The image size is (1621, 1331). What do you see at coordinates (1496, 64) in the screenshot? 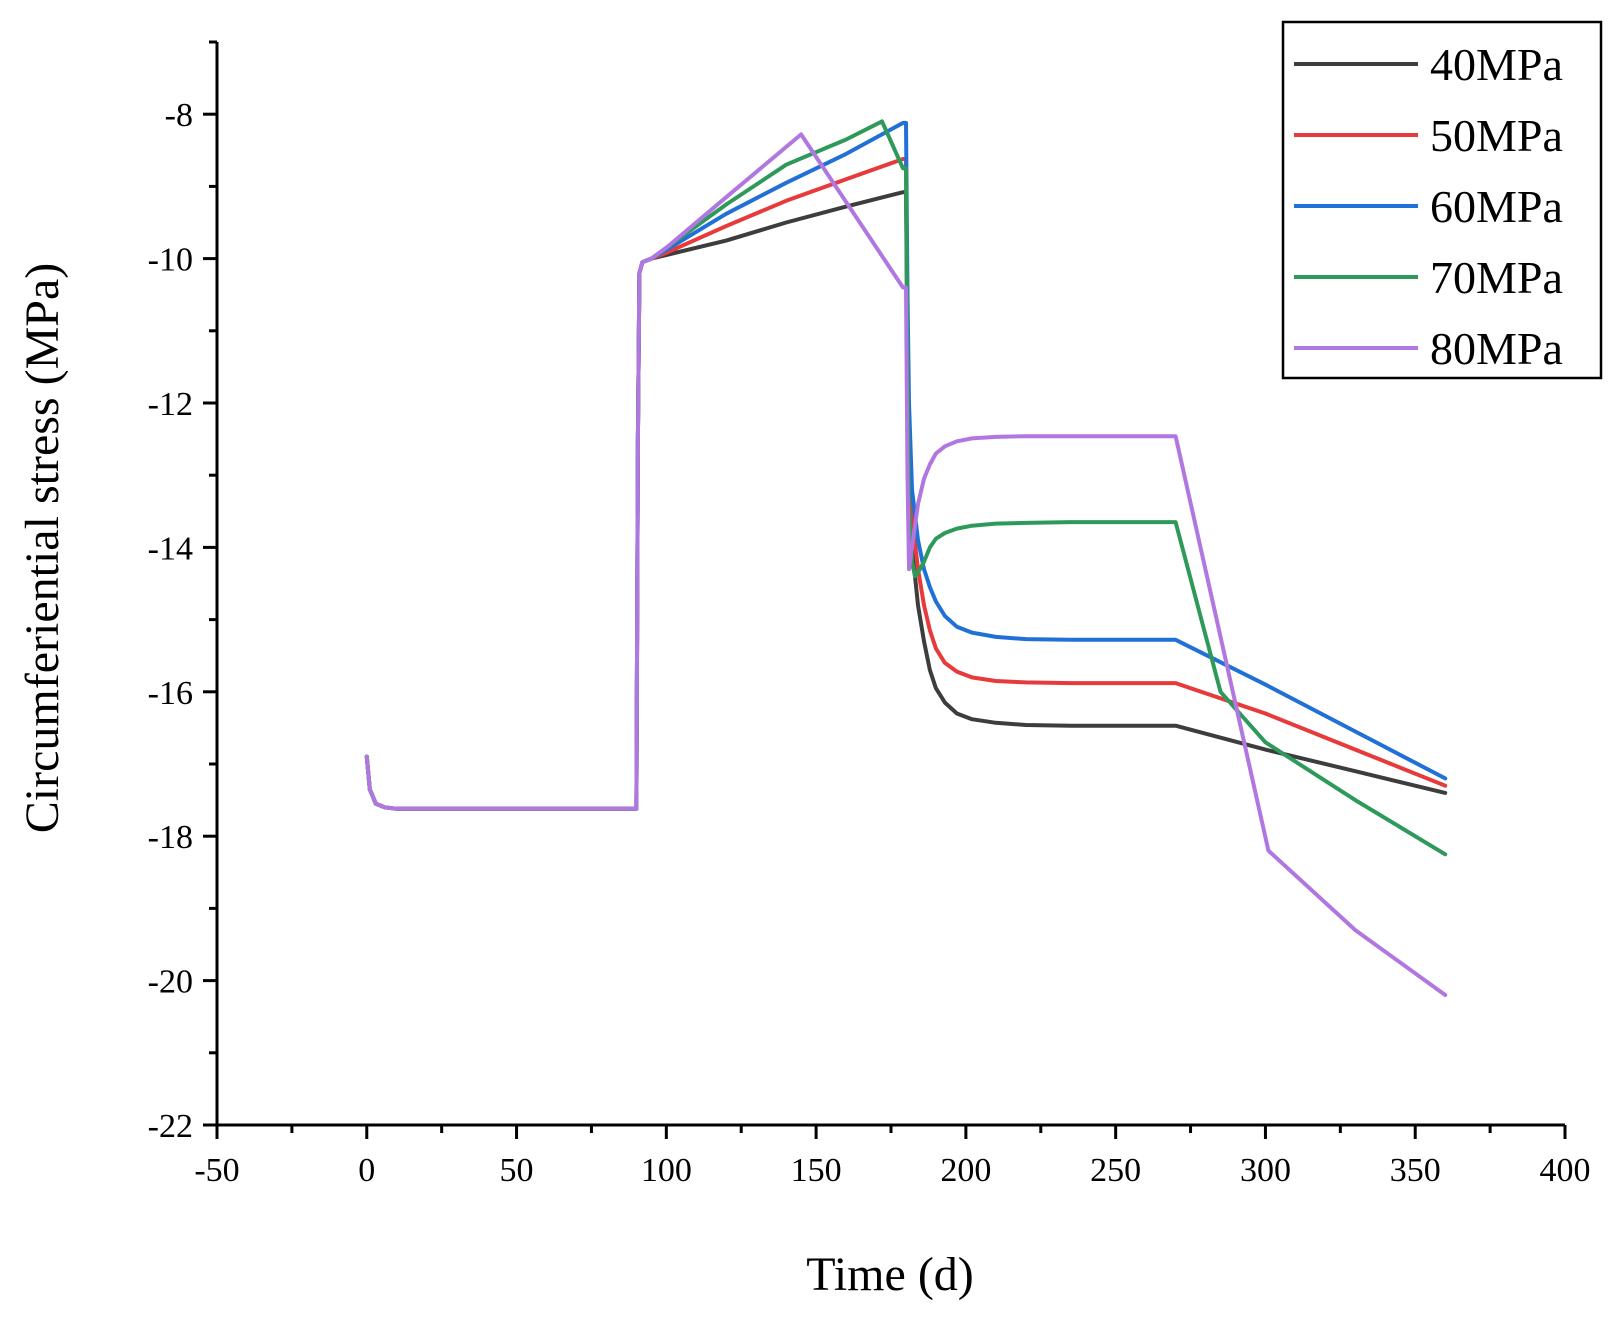
I see `legend-label: 40MPa` at bounding box center [1496, 64].